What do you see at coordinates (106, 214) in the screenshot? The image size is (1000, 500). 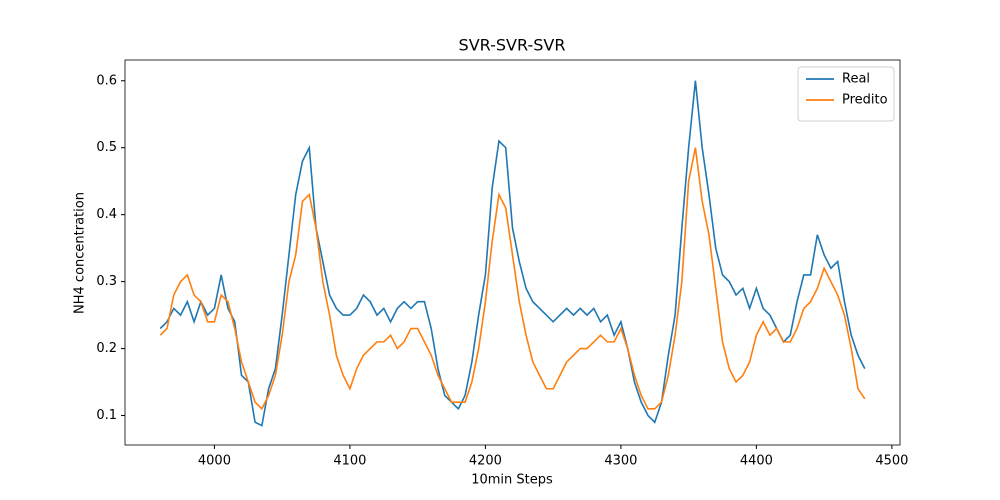 I see `y-tick-label: 0.4` at bounding box center [106, 214].